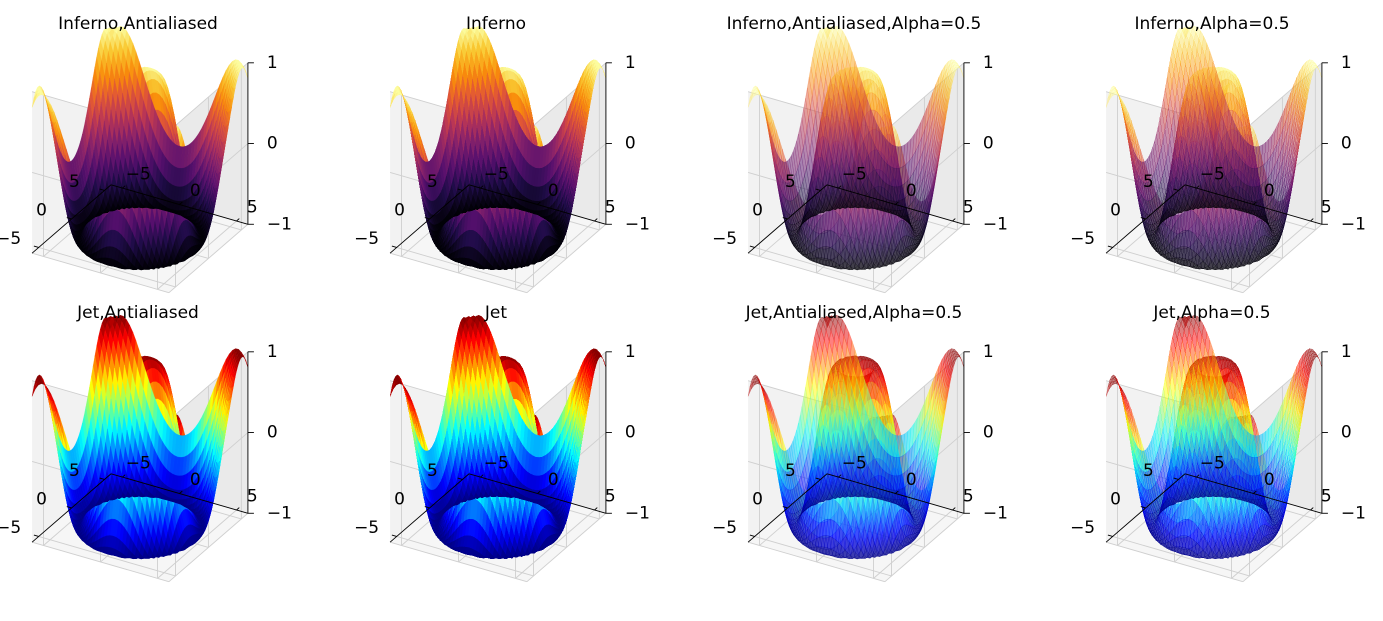 The width and height of the screenshot is (1383, 621). I want to click on subplot-title: Inferno, so click(496, 24).